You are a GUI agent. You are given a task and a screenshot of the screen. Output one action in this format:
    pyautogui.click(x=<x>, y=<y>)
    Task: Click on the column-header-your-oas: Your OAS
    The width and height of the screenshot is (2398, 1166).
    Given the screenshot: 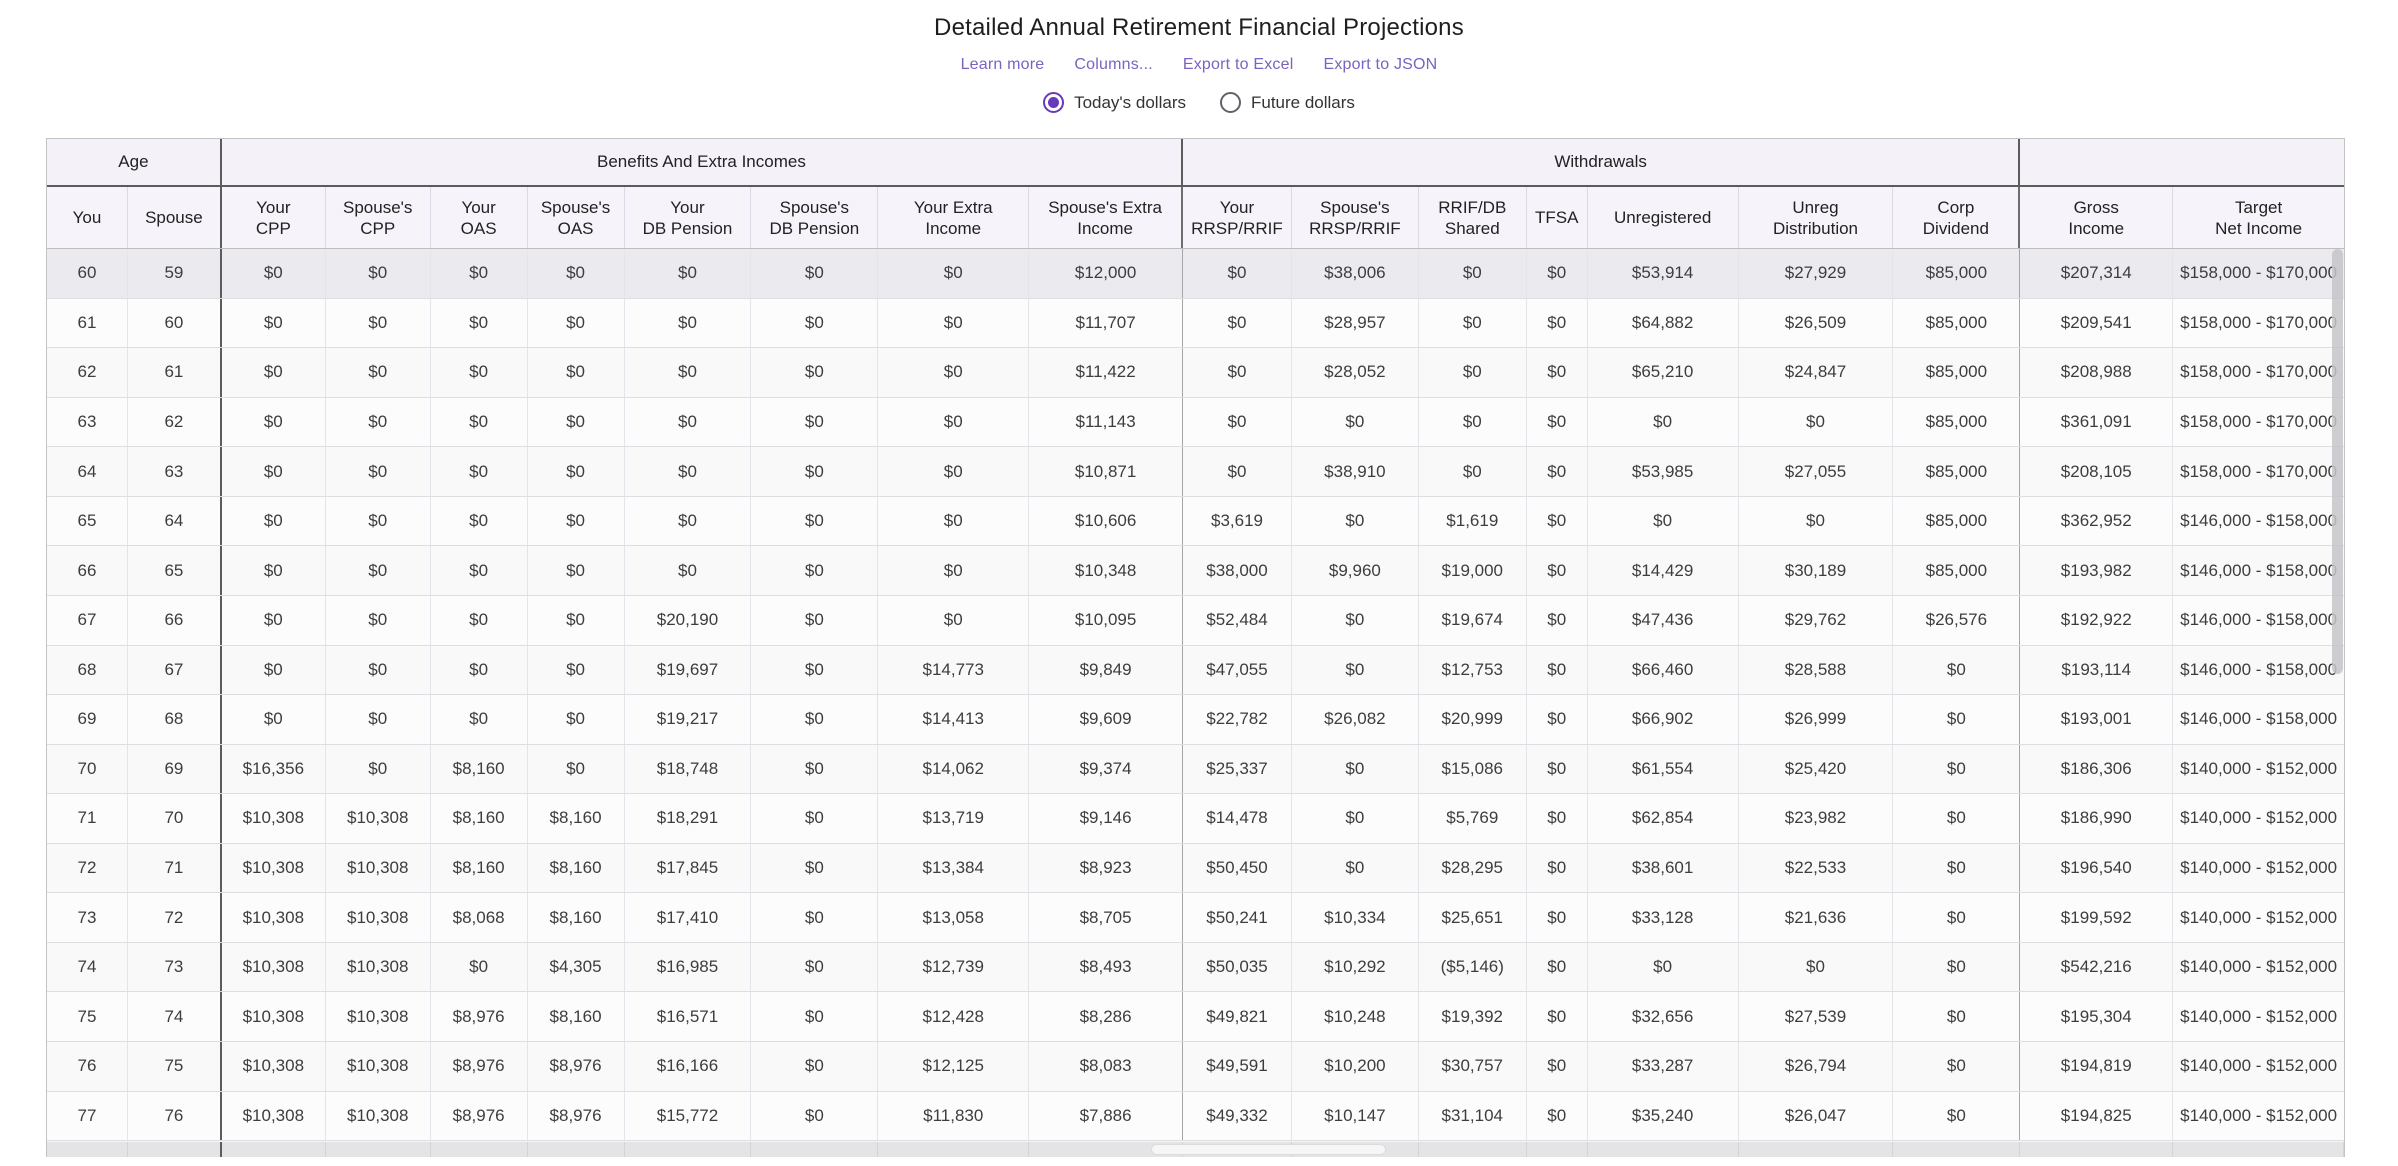 What is the action you would take?
    pyautogui.click(x=479, y=217)
    